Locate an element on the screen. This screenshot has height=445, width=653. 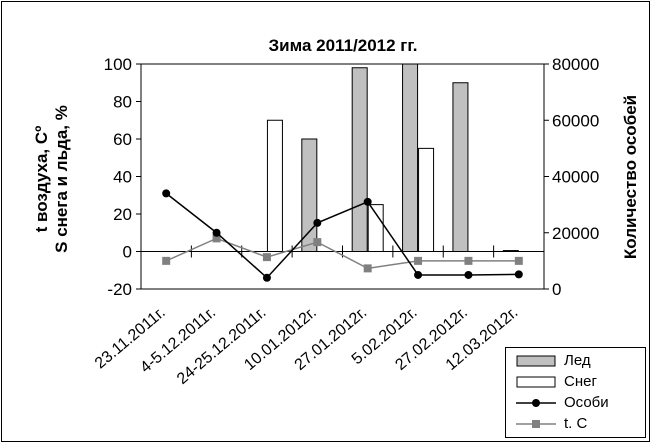
line-individuals is located at coordinates (342, 235).